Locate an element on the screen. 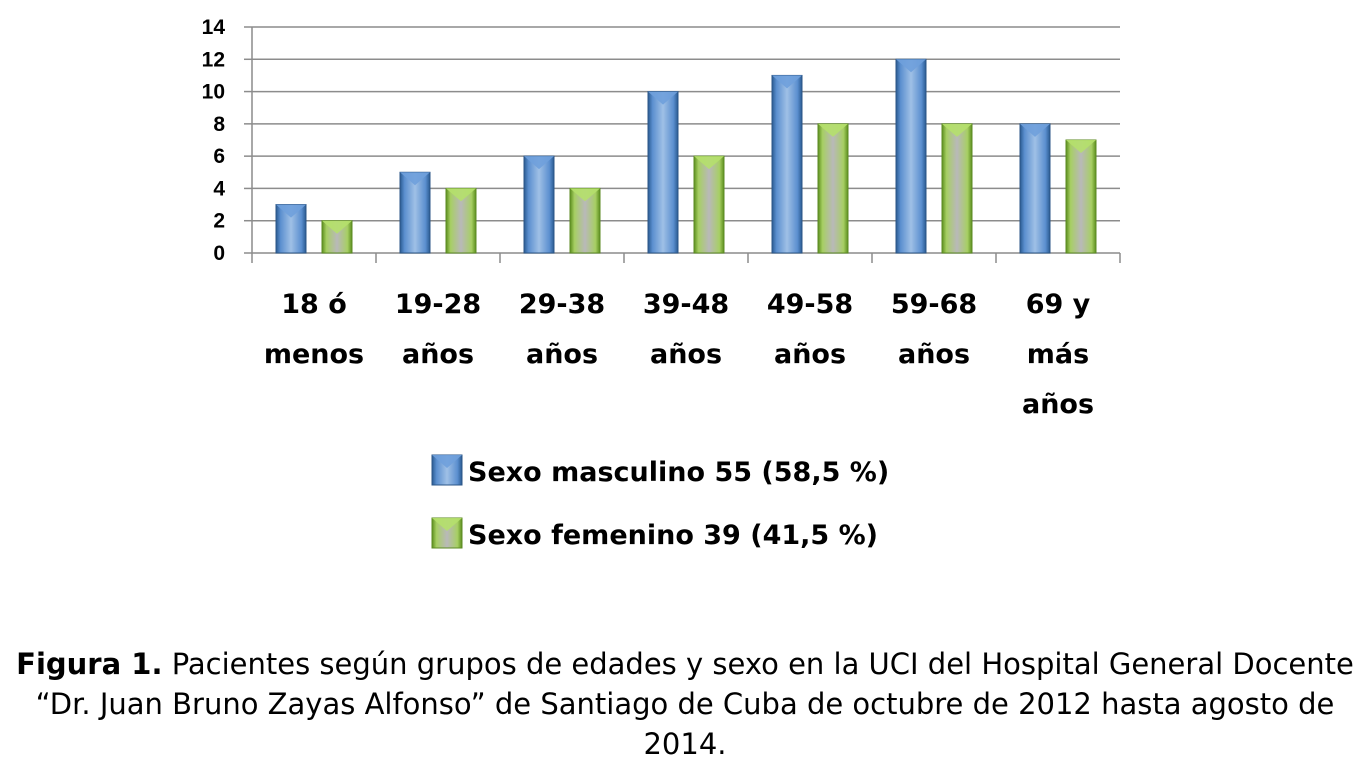  legend-label-masculino: Sexo masculino 55 (58,5 %) is located at coordinates (678, 472).